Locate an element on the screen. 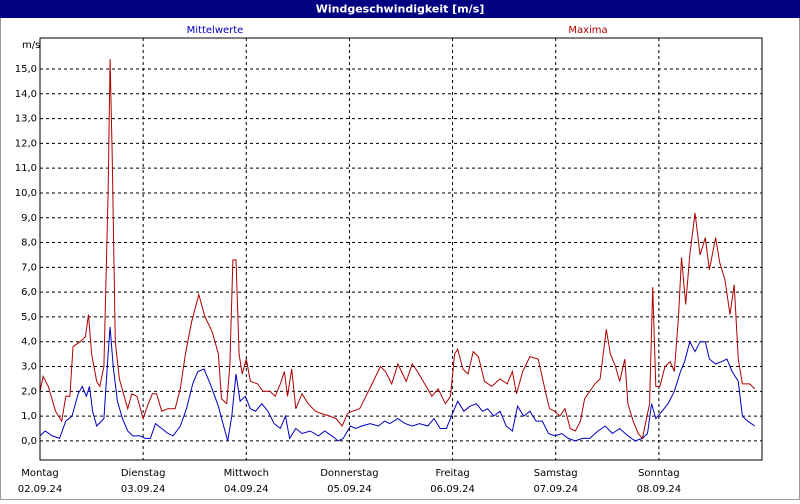  x-tick-date: 04.09.24 is located at coordinates (246, 489).